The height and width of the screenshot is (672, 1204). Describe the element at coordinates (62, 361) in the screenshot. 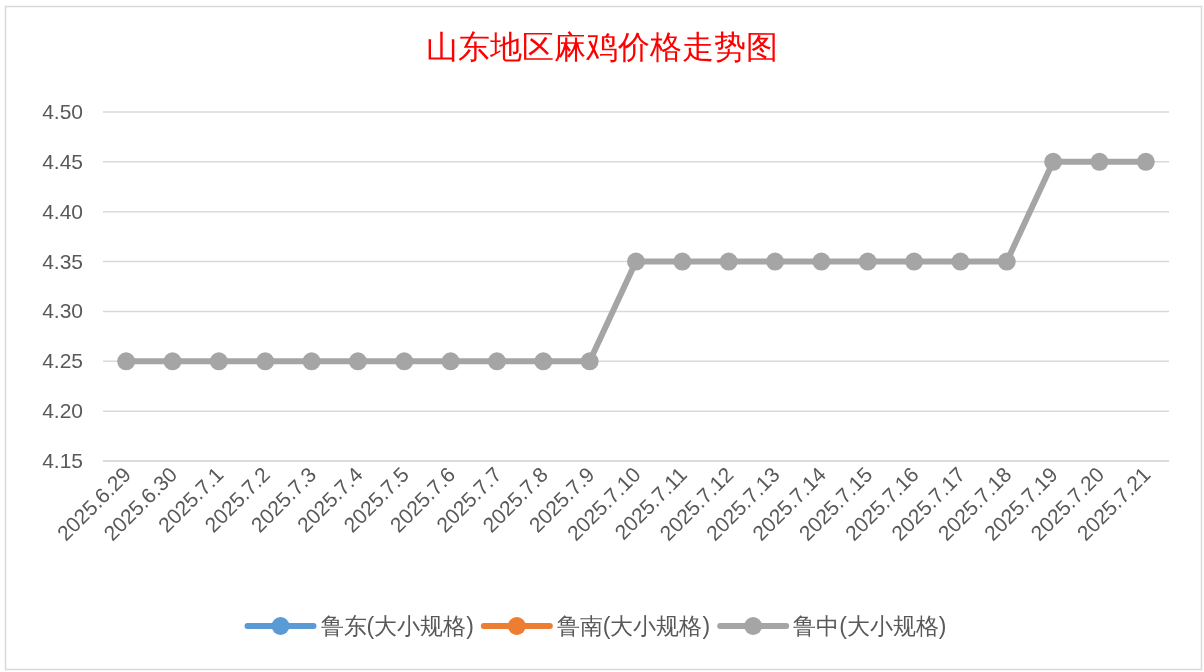

I see `y-tick-label: 4.25` at that location.